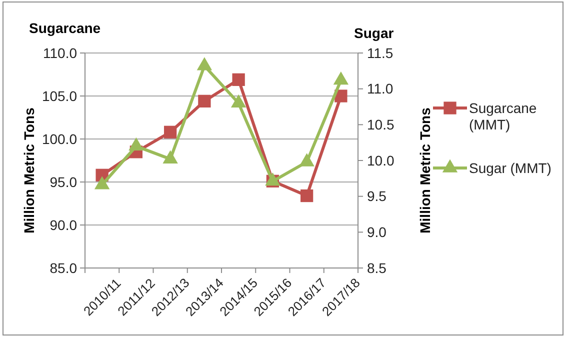  What do you see at coordinates (503, 116) in the screenshot?
I see `legend-label: Sugarcane (MMT)` at bounding box center [503, 116].